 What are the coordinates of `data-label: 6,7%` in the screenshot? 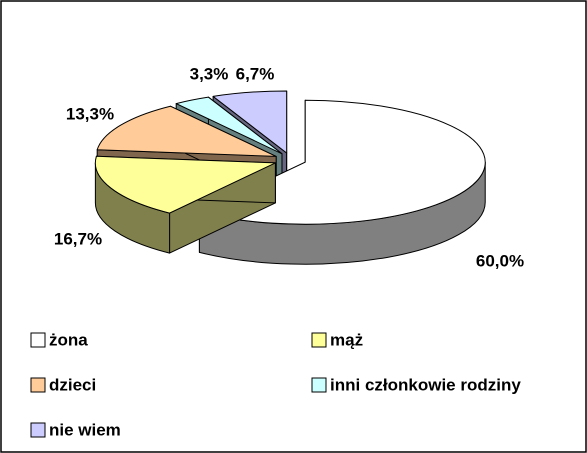 It's located at (255, 73).